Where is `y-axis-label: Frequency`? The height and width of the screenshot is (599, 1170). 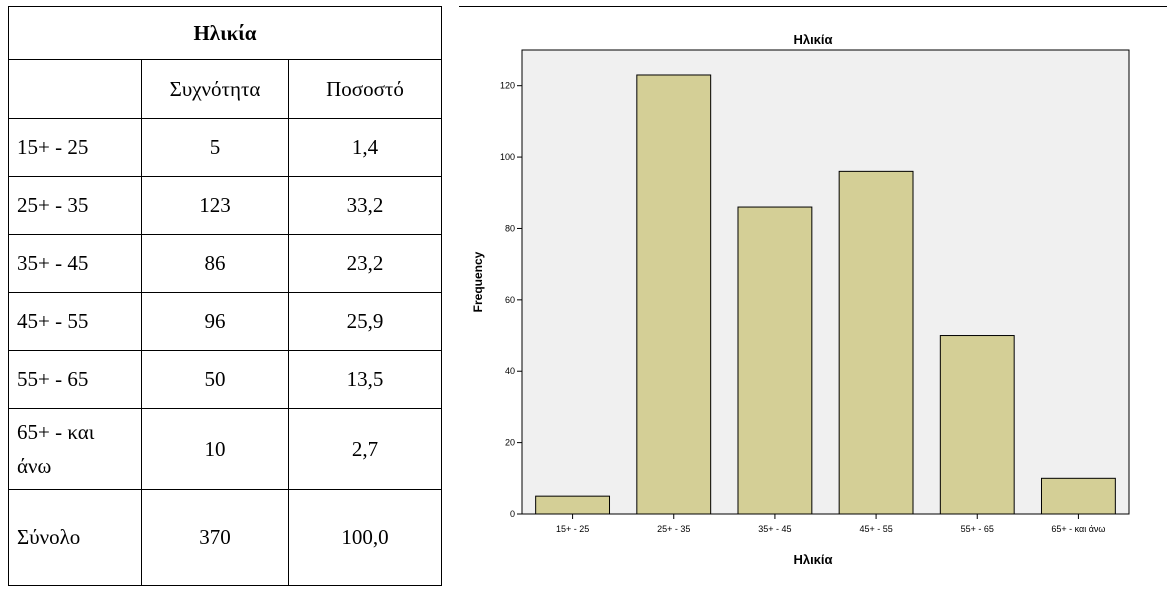
y-axis-label: Frequency is located at coordinates (478, 281).